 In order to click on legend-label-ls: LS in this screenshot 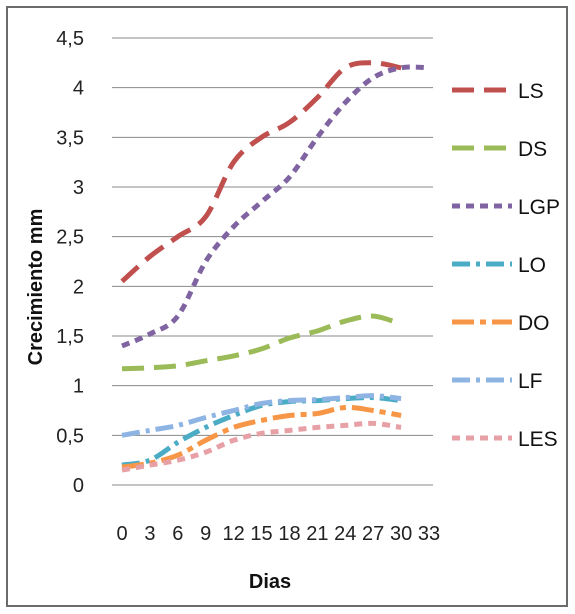, I will do `click(531, 91)`.